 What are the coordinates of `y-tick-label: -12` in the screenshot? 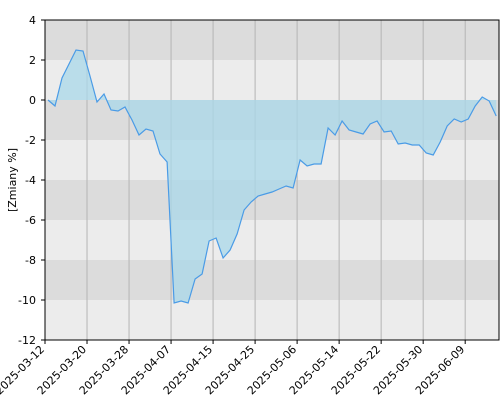 It's located at (27, 340).